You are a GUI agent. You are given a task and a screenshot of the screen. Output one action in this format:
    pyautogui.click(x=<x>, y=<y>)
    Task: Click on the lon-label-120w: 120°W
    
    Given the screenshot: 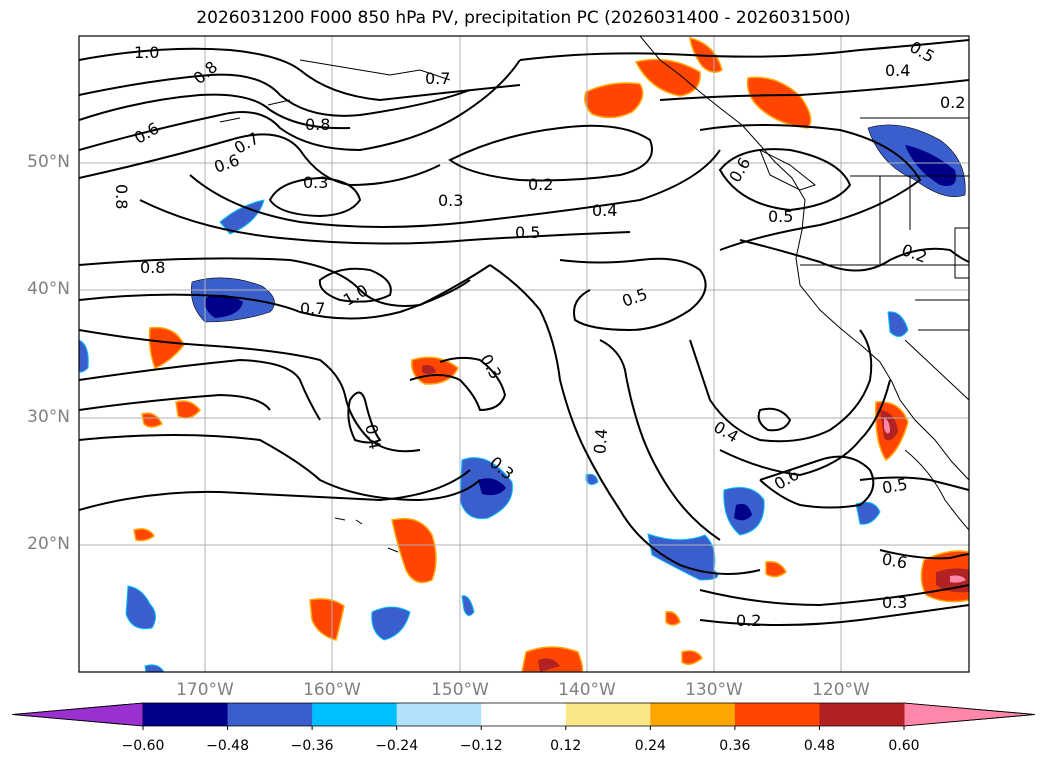 What is the action you would take?
    pyautogui.click(x=841, y=690)
    